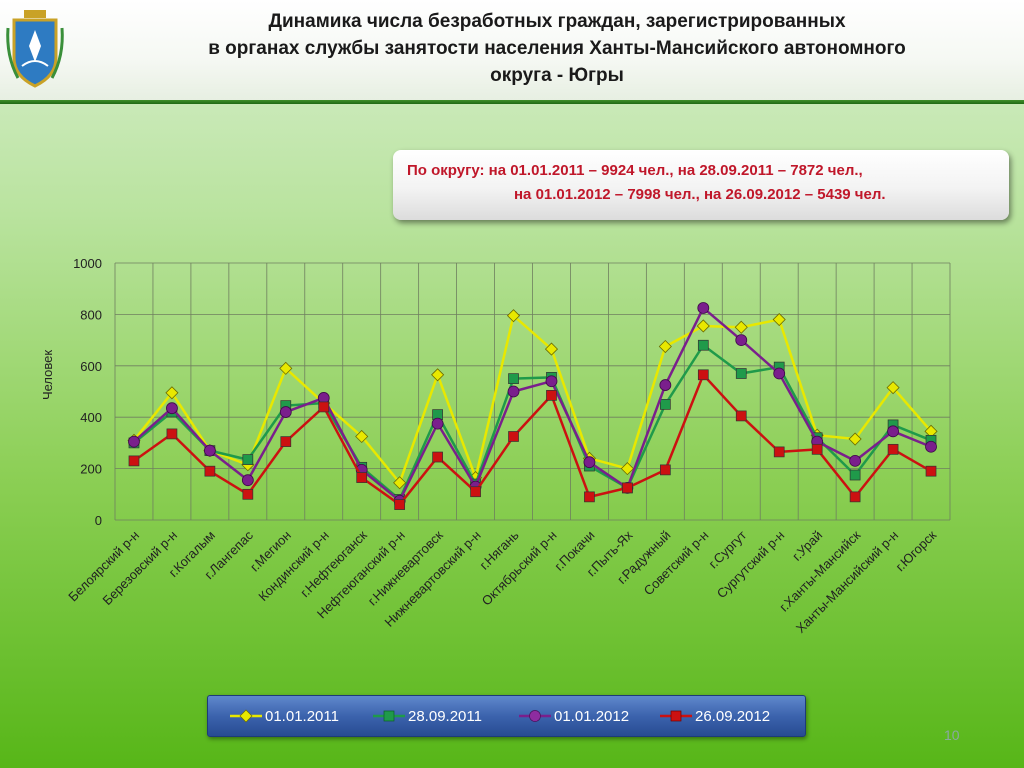  I want to click on y-tick-label: 600, so click(91, 366).